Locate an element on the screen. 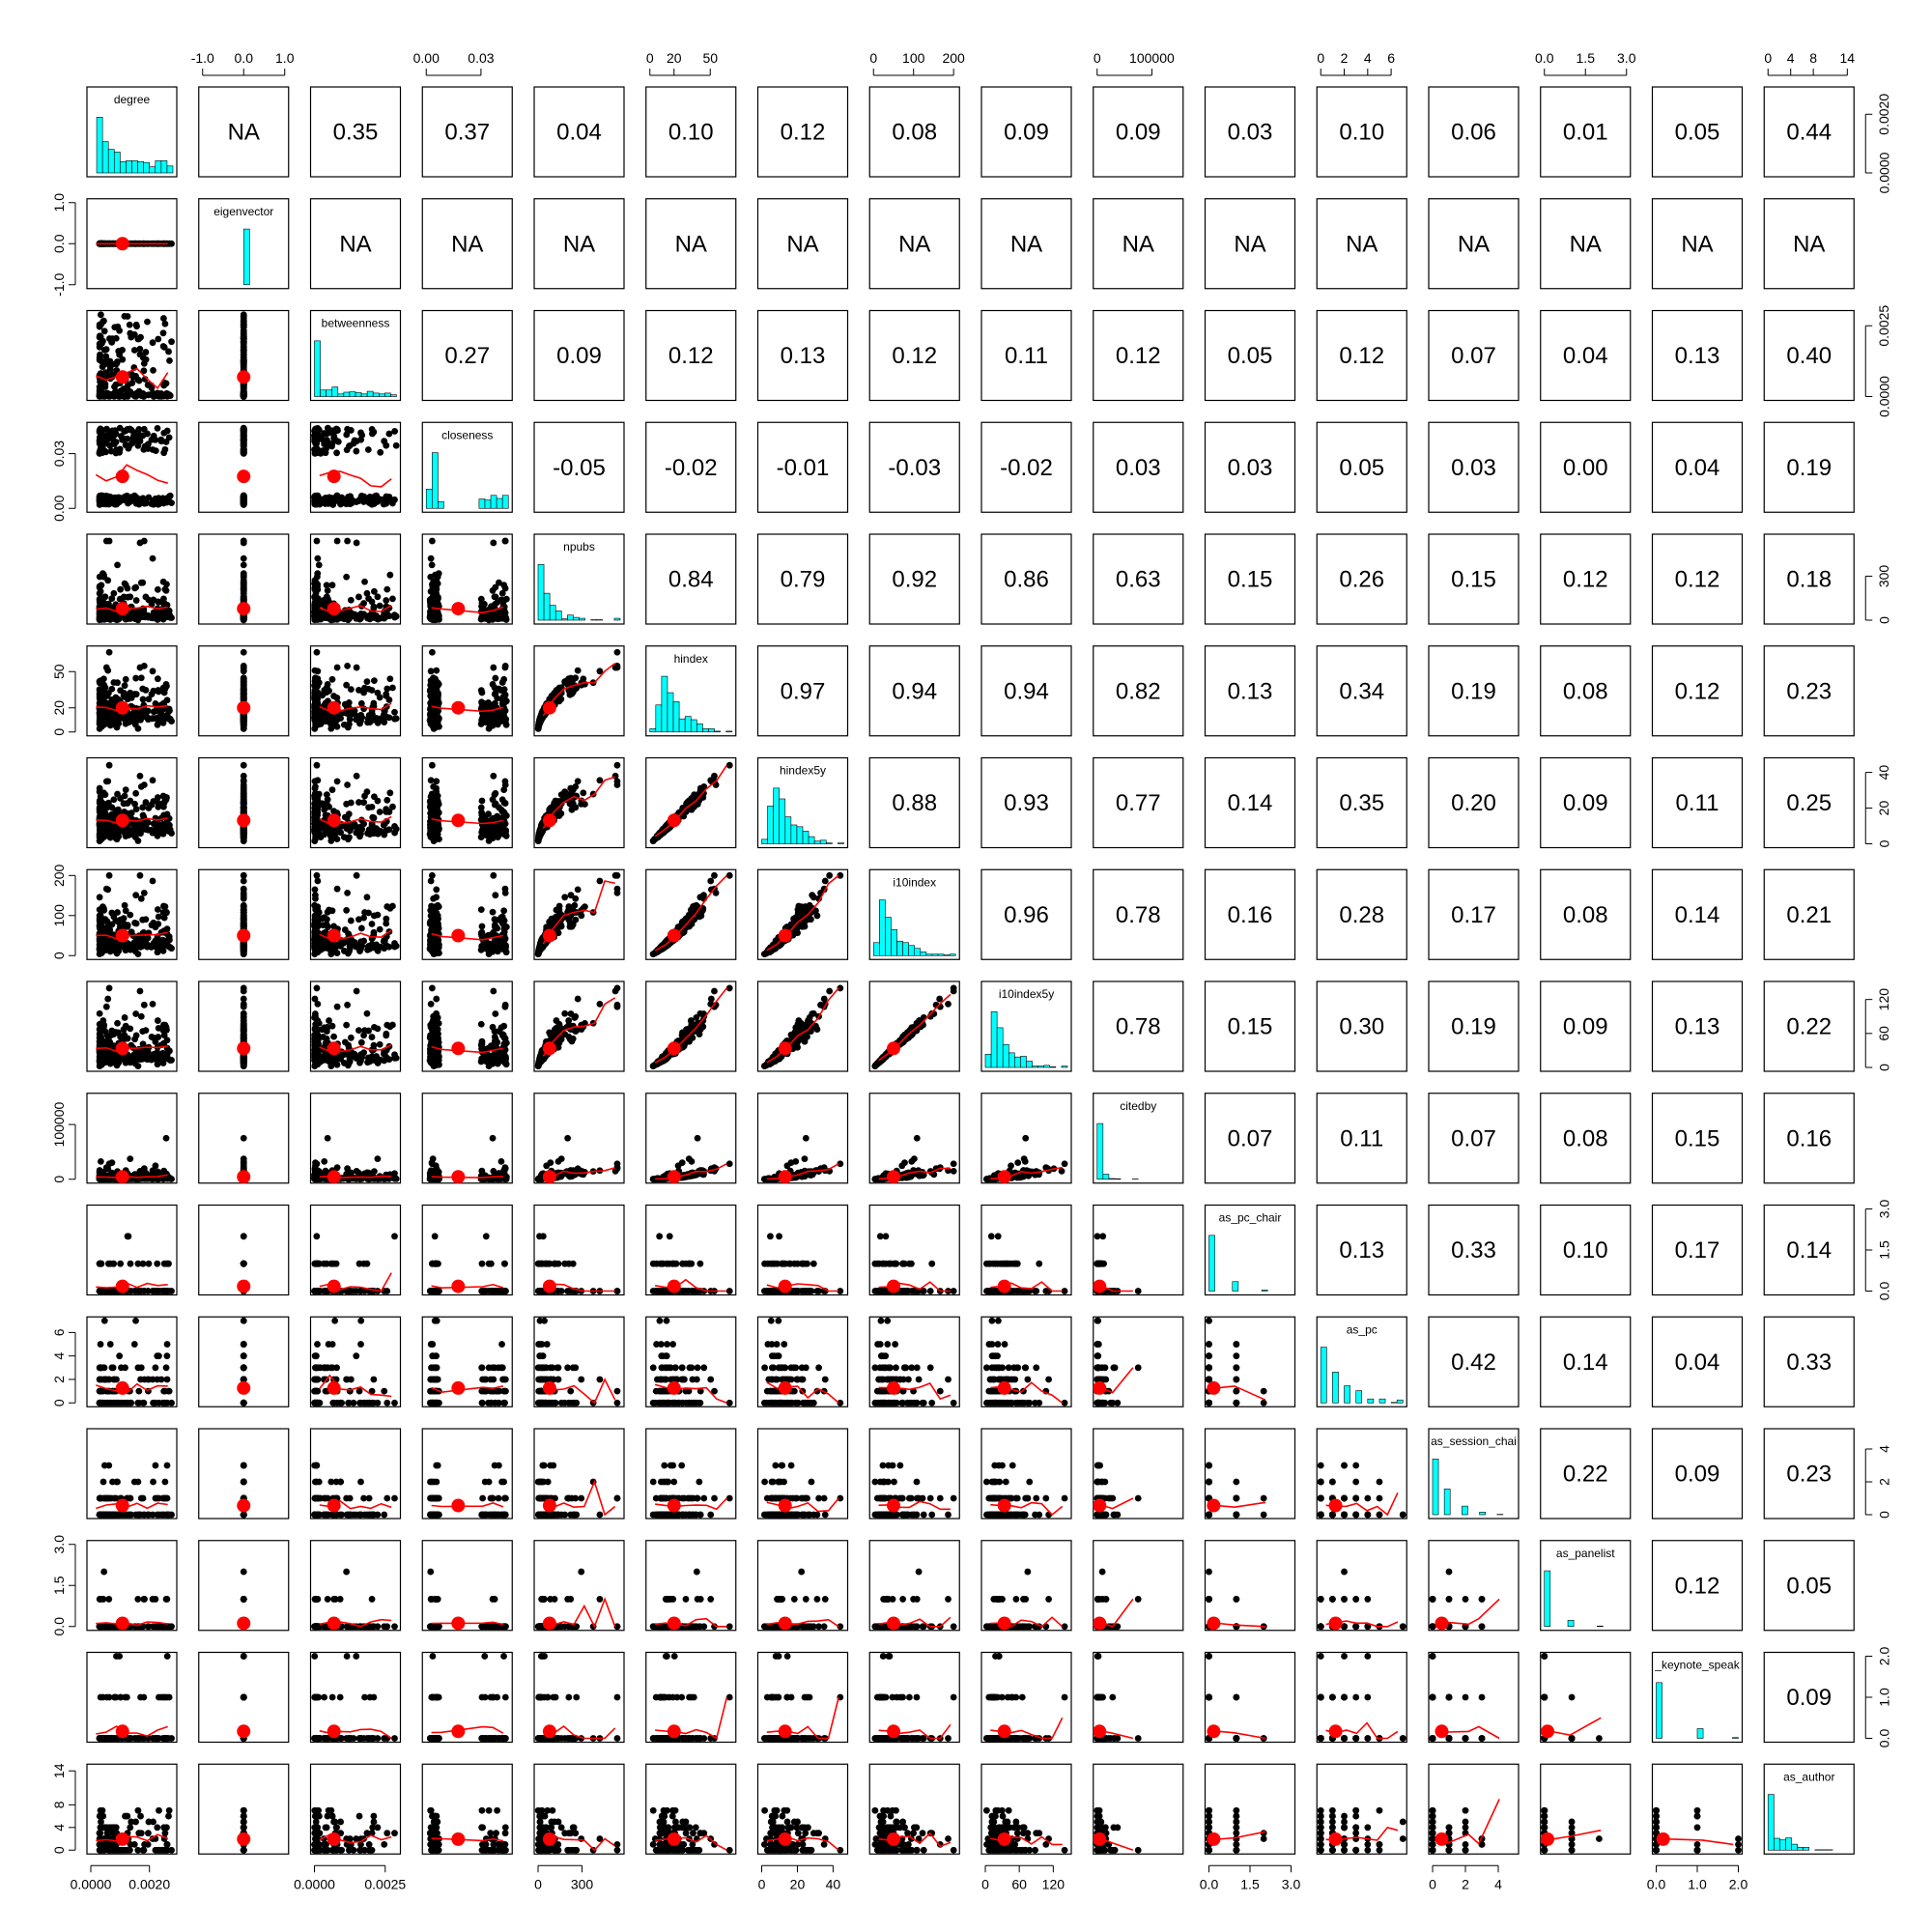 This screenshot has width=1932, height=1932. correlation-value: 0.86 is located at coordinates (1026, 580).